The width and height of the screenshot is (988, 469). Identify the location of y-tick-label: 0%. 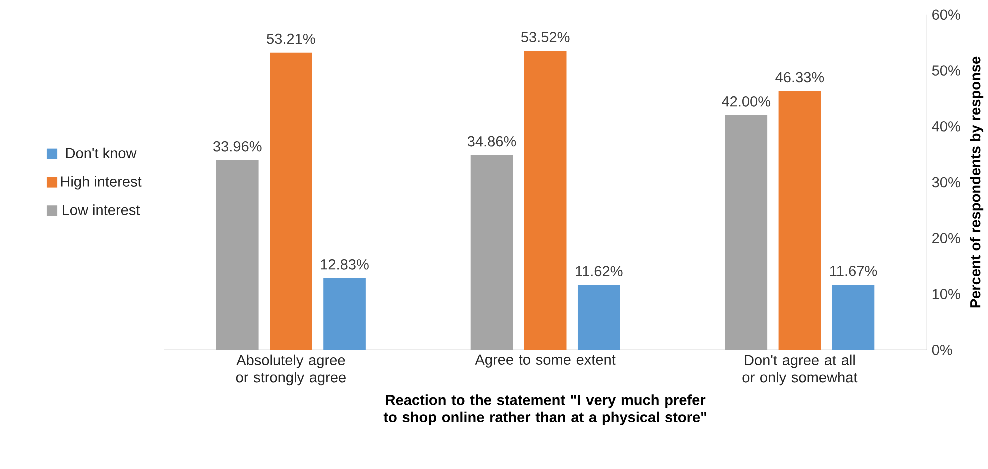
(942, 350).